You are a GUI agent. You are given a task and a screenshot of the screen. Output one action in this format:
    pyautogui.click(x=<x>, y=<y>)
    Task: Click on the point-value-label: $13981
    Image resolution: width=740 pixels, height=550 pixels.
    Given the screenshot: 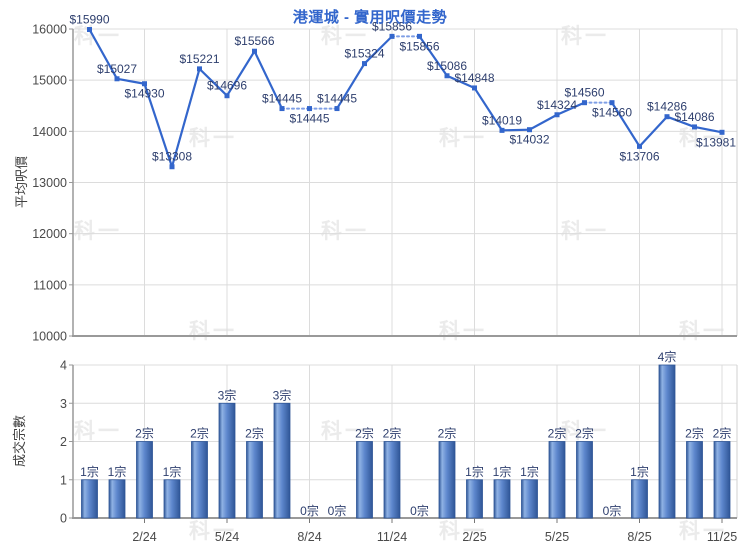 What is the action you would take?
    pyautogui.click(x=716, y=142)
    